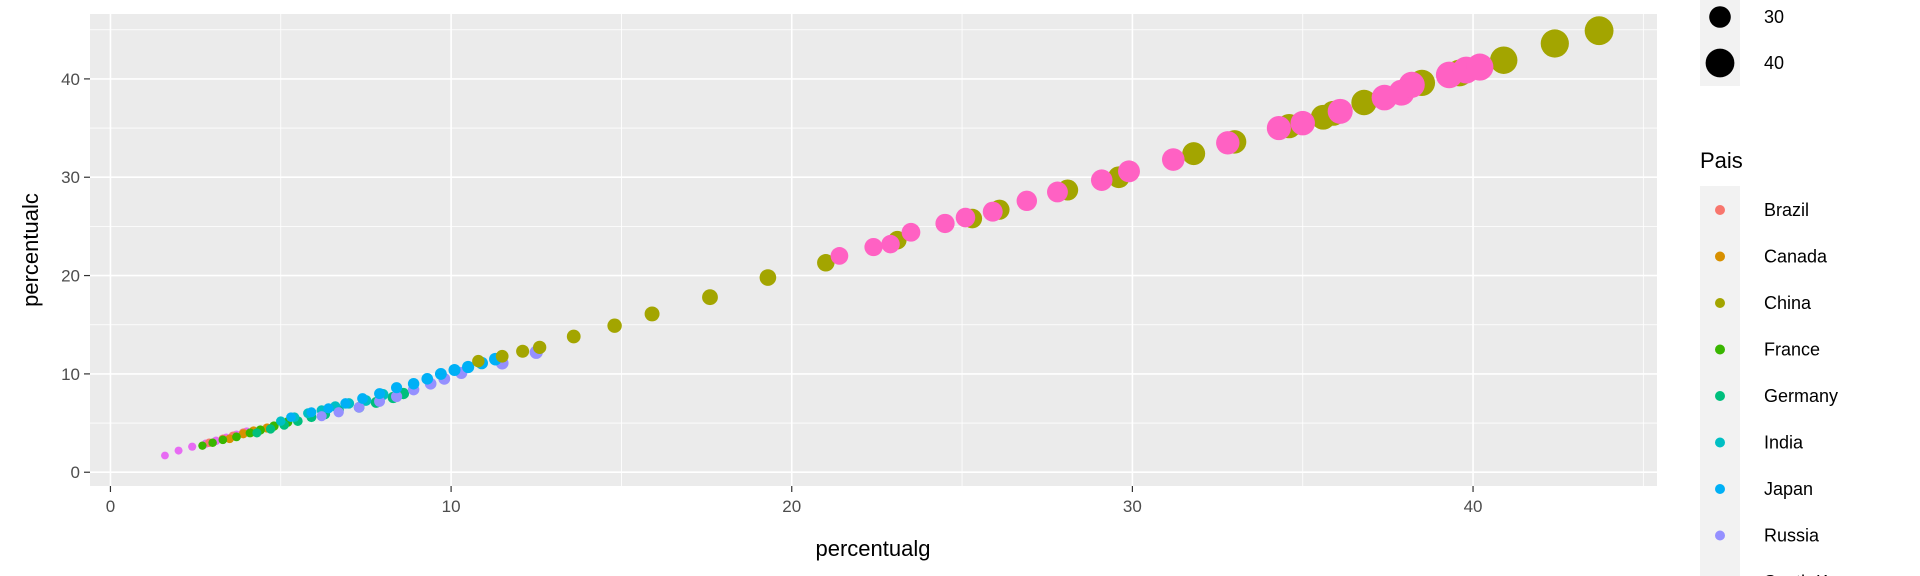 Image resolution: width=1920 pixels, height=576 pixels. I want to click on color-legend-label: India, so click(1784, 443).